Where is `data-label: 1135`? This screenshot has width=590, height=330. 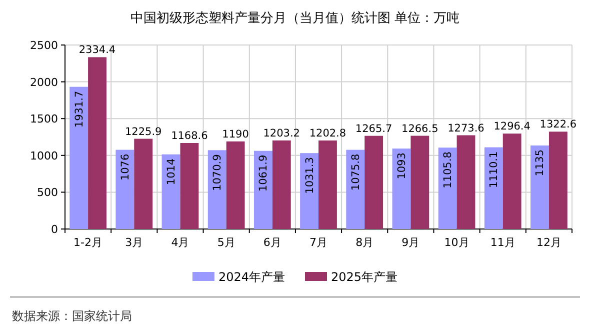
data-label: 1135 is located at coordinates (540, 162).